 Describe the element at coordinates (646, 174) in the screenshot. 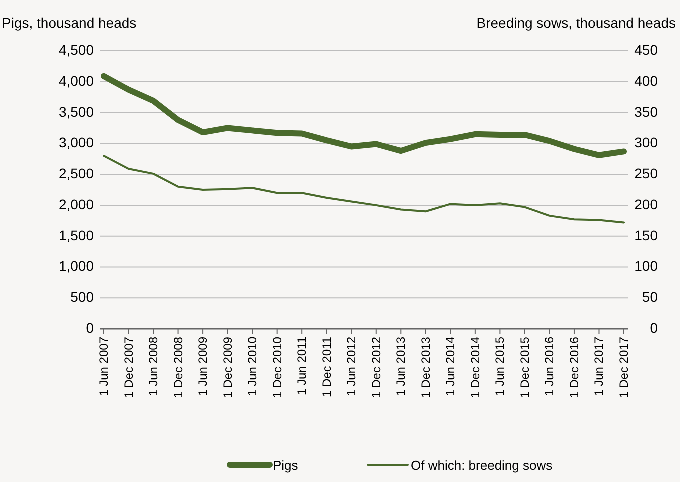

I see `y2-tick-label: 250` at that location.